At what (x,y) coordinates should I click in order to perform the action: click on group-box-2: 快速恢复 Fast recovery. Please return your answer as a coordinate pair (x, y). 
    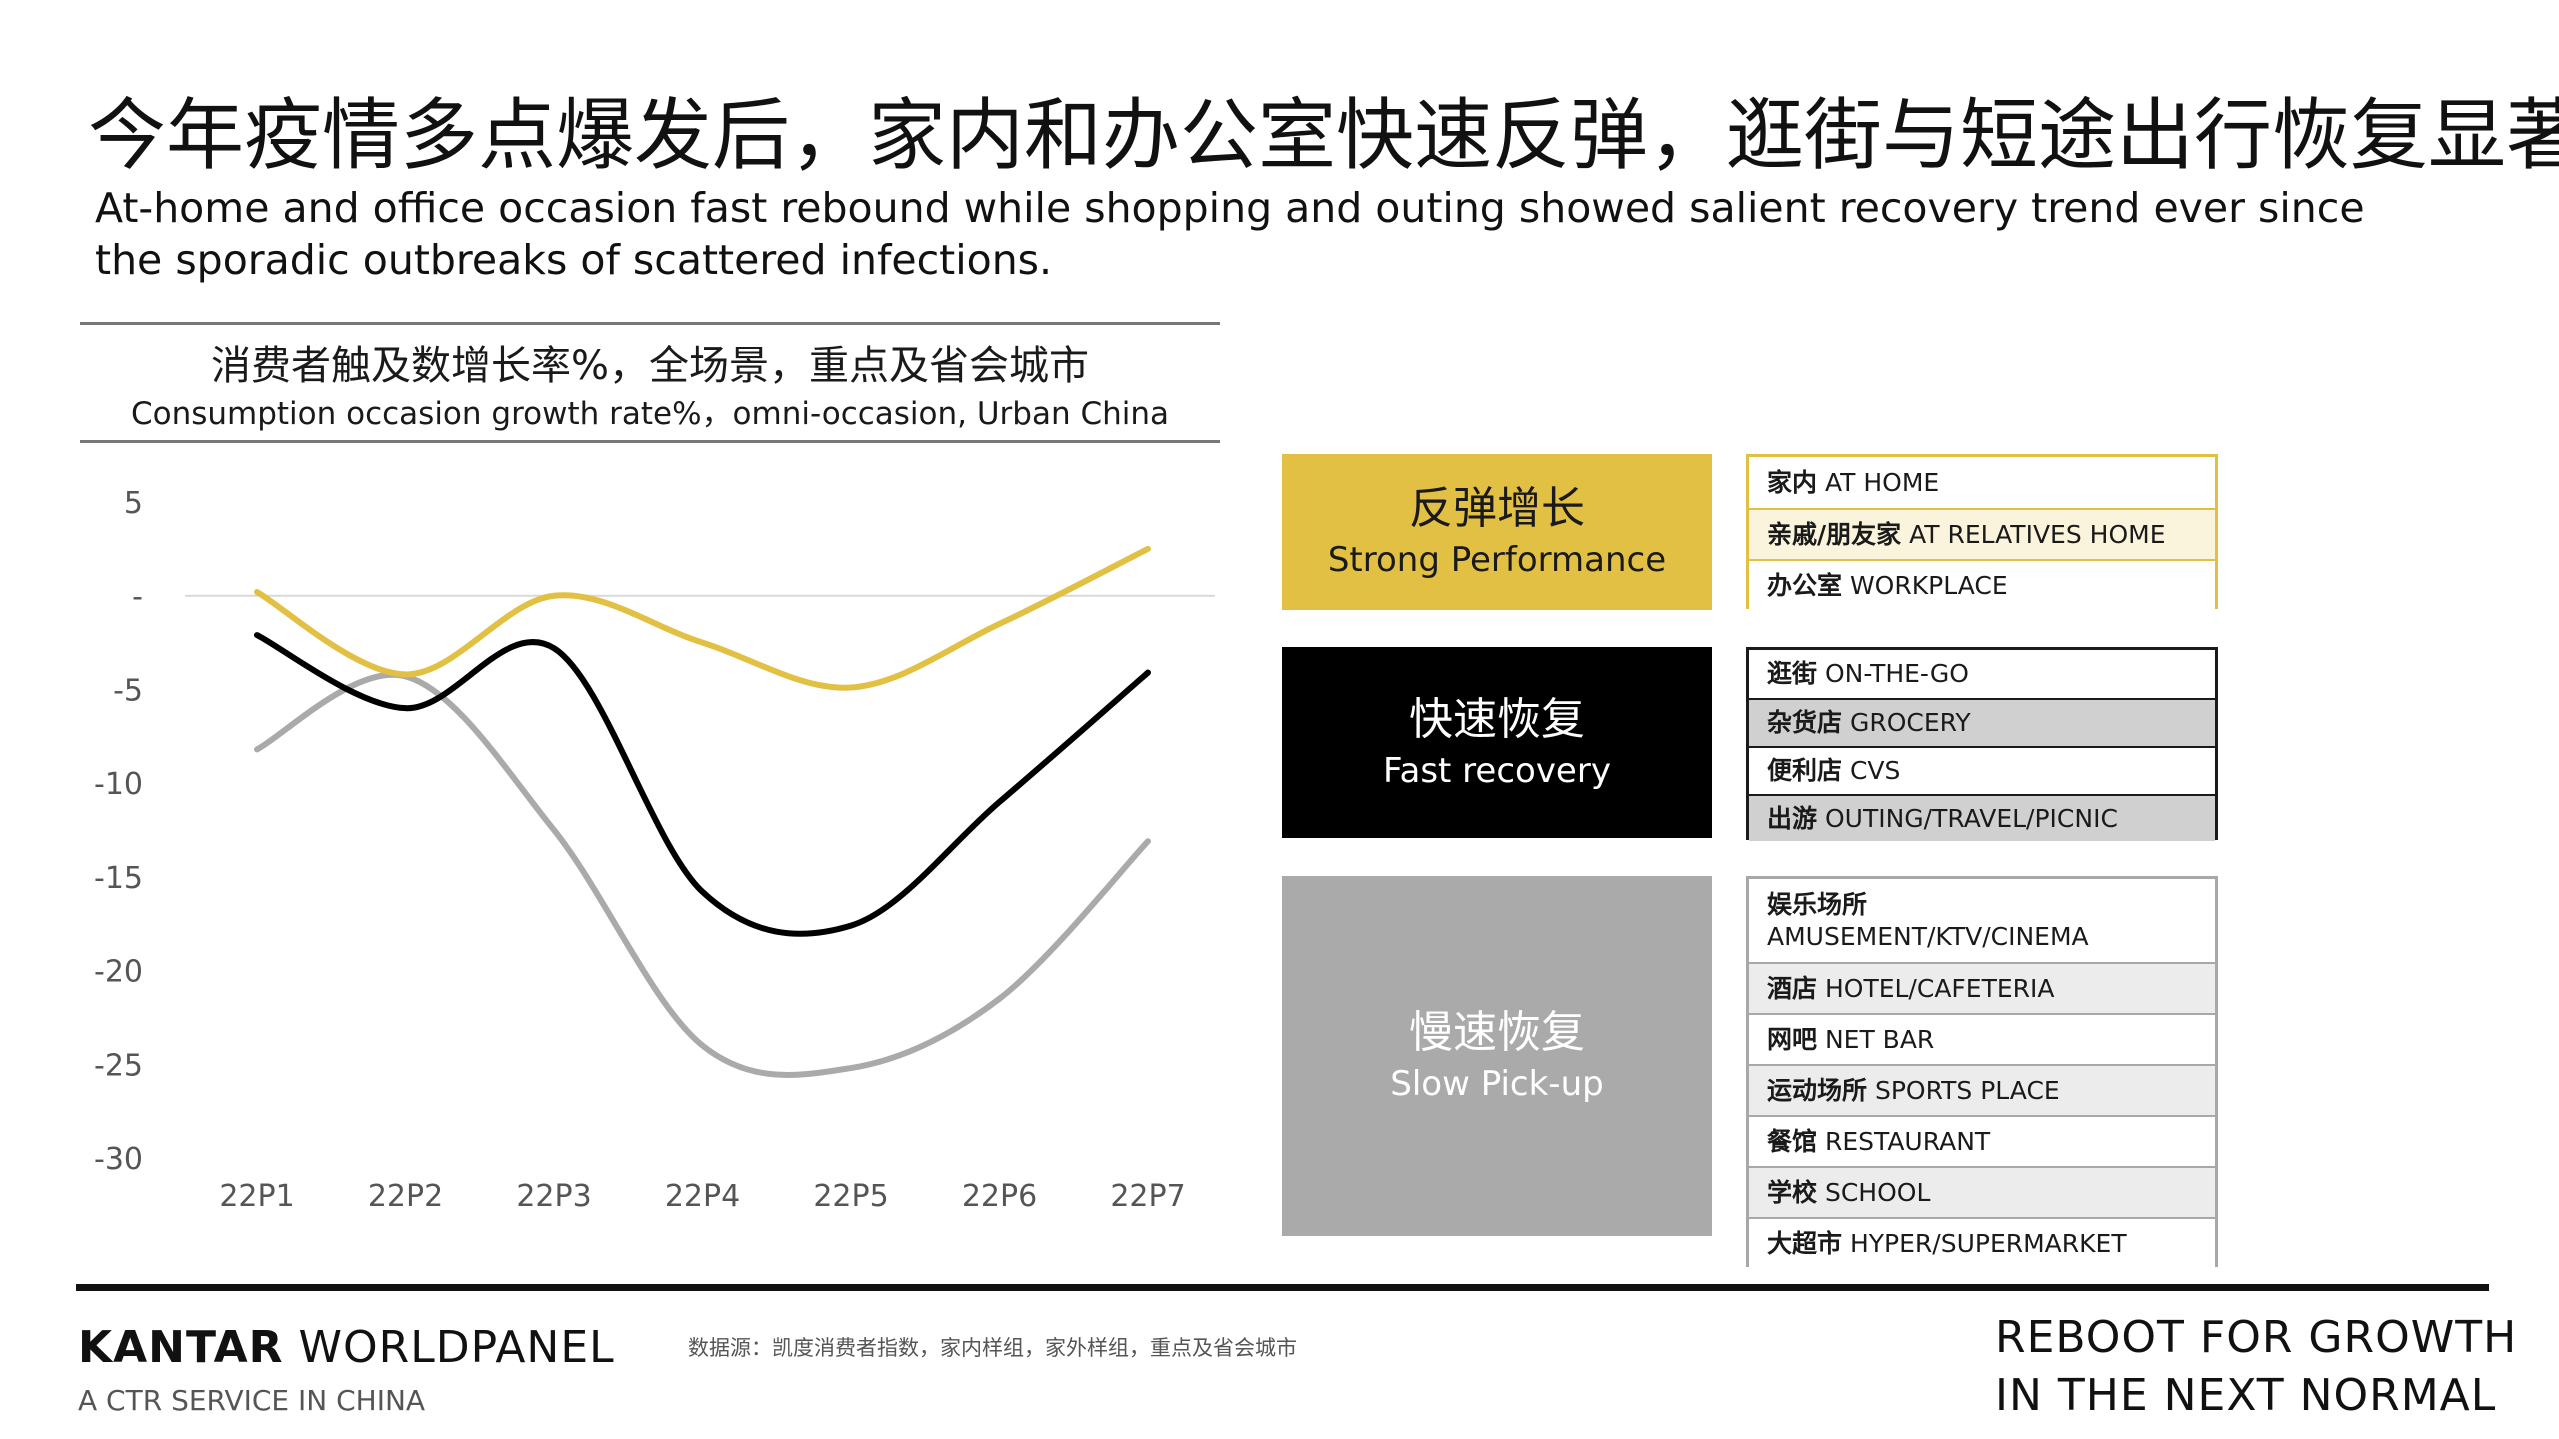
    Looking at the image, I should click on (1497, 742).